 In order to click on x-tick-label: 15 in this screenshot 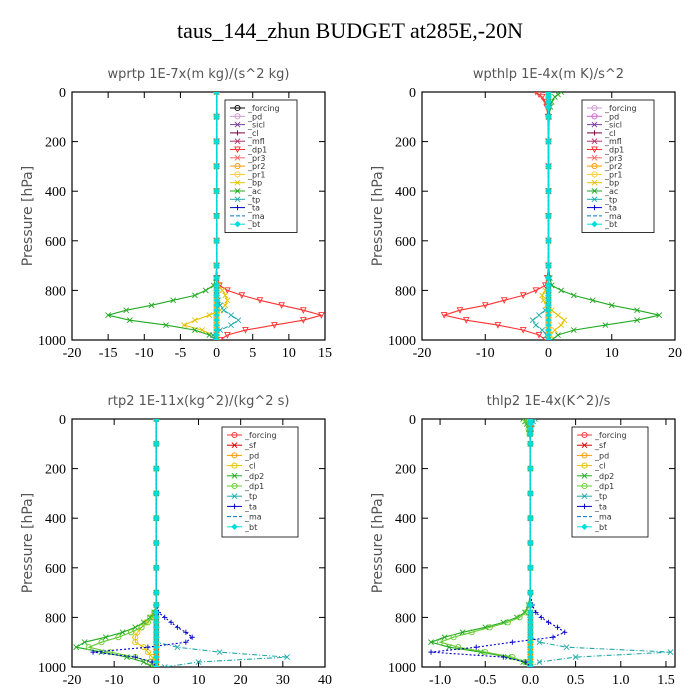, I will do `click(325, 352)`.